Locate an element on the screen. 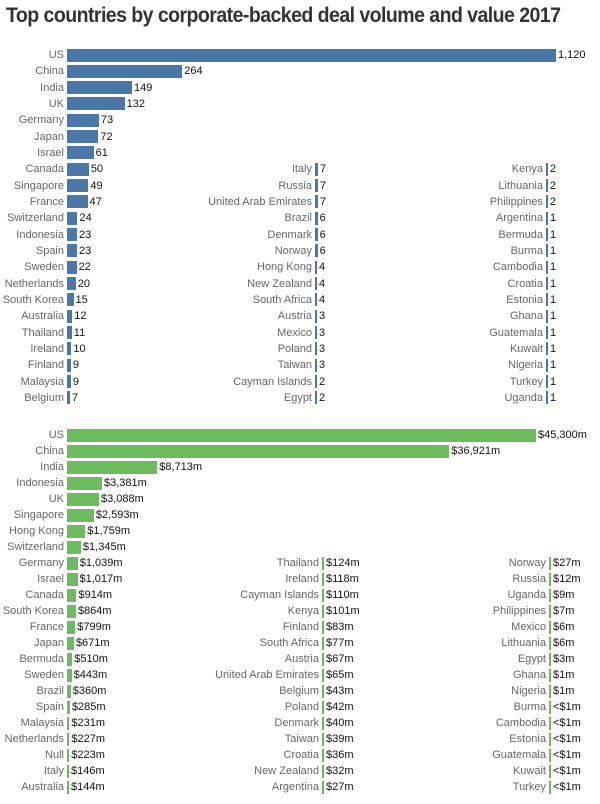 The height and width of the screenshot is (804, 600). country-label: Ireland is located at coordinates (302, 579).